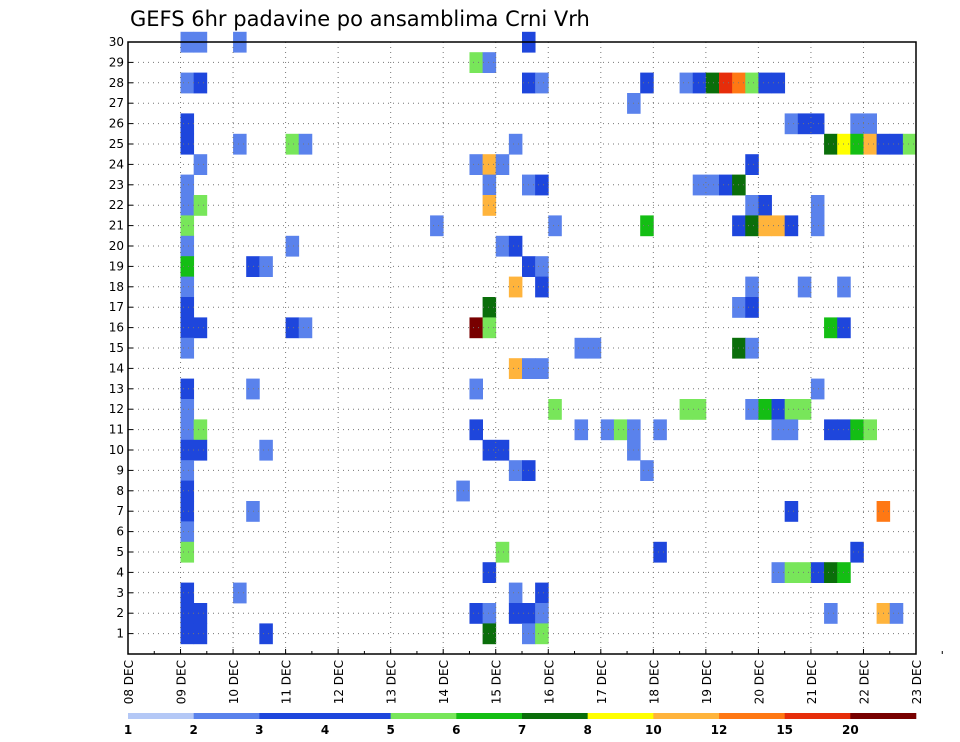 The width and height of the screenshot is (960, 742). I want to click on x-tick-label: 13 DEC, so click(392, 682).